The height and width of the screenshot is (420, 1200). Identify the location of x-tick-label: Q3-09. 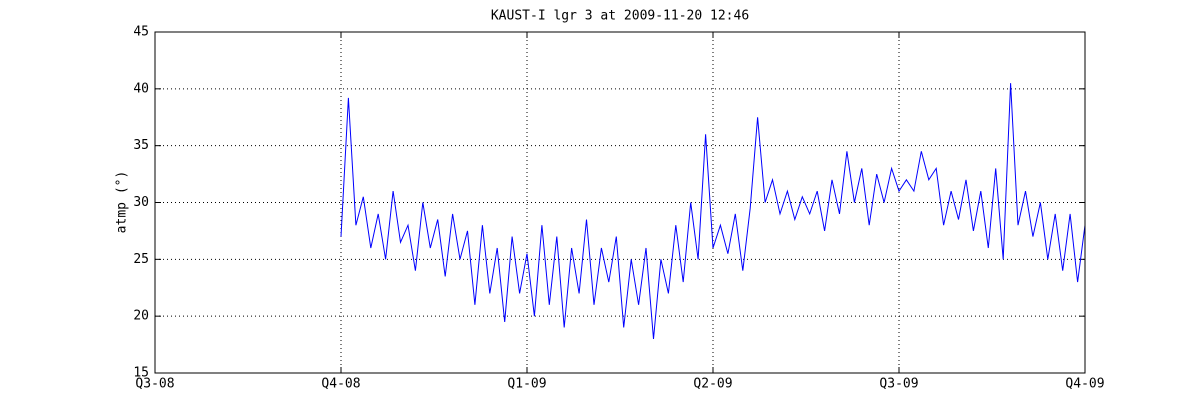
(898, 384).